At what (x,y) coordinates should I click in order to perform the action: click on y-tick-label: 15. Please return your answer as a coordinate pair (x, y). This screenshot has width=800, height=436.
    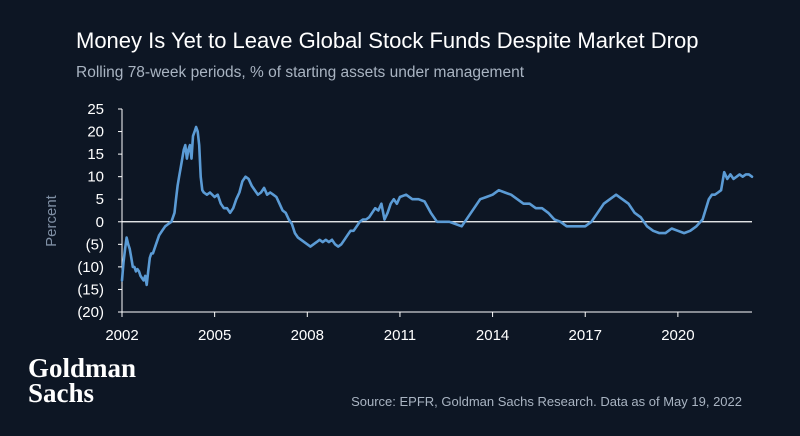
    Looking at the image, I should click on (95, 154).